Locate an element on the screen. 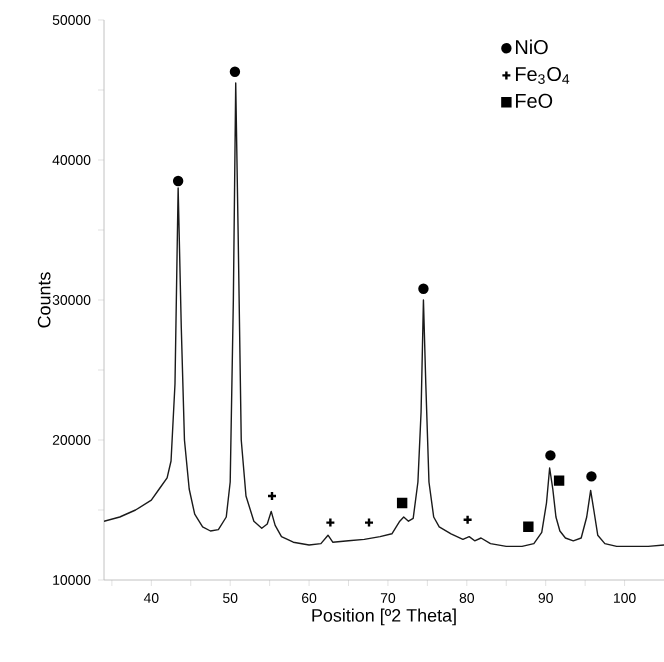 This screenshot has height=662, width=664. legend-label: Fe$_{3}$O$_{4}$ is located at coordinates (542, 75).